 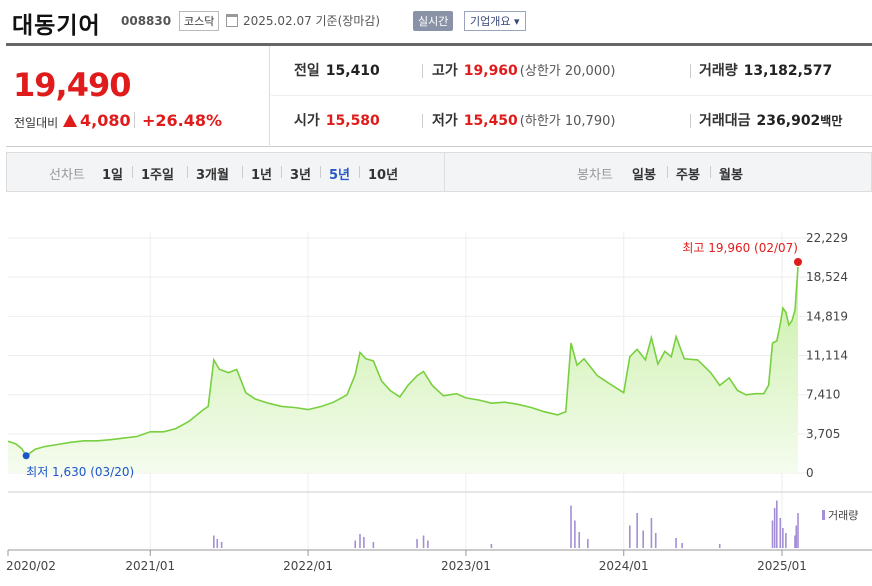 I want to click on period-3m: 3개월, so click(x=212, y=175).